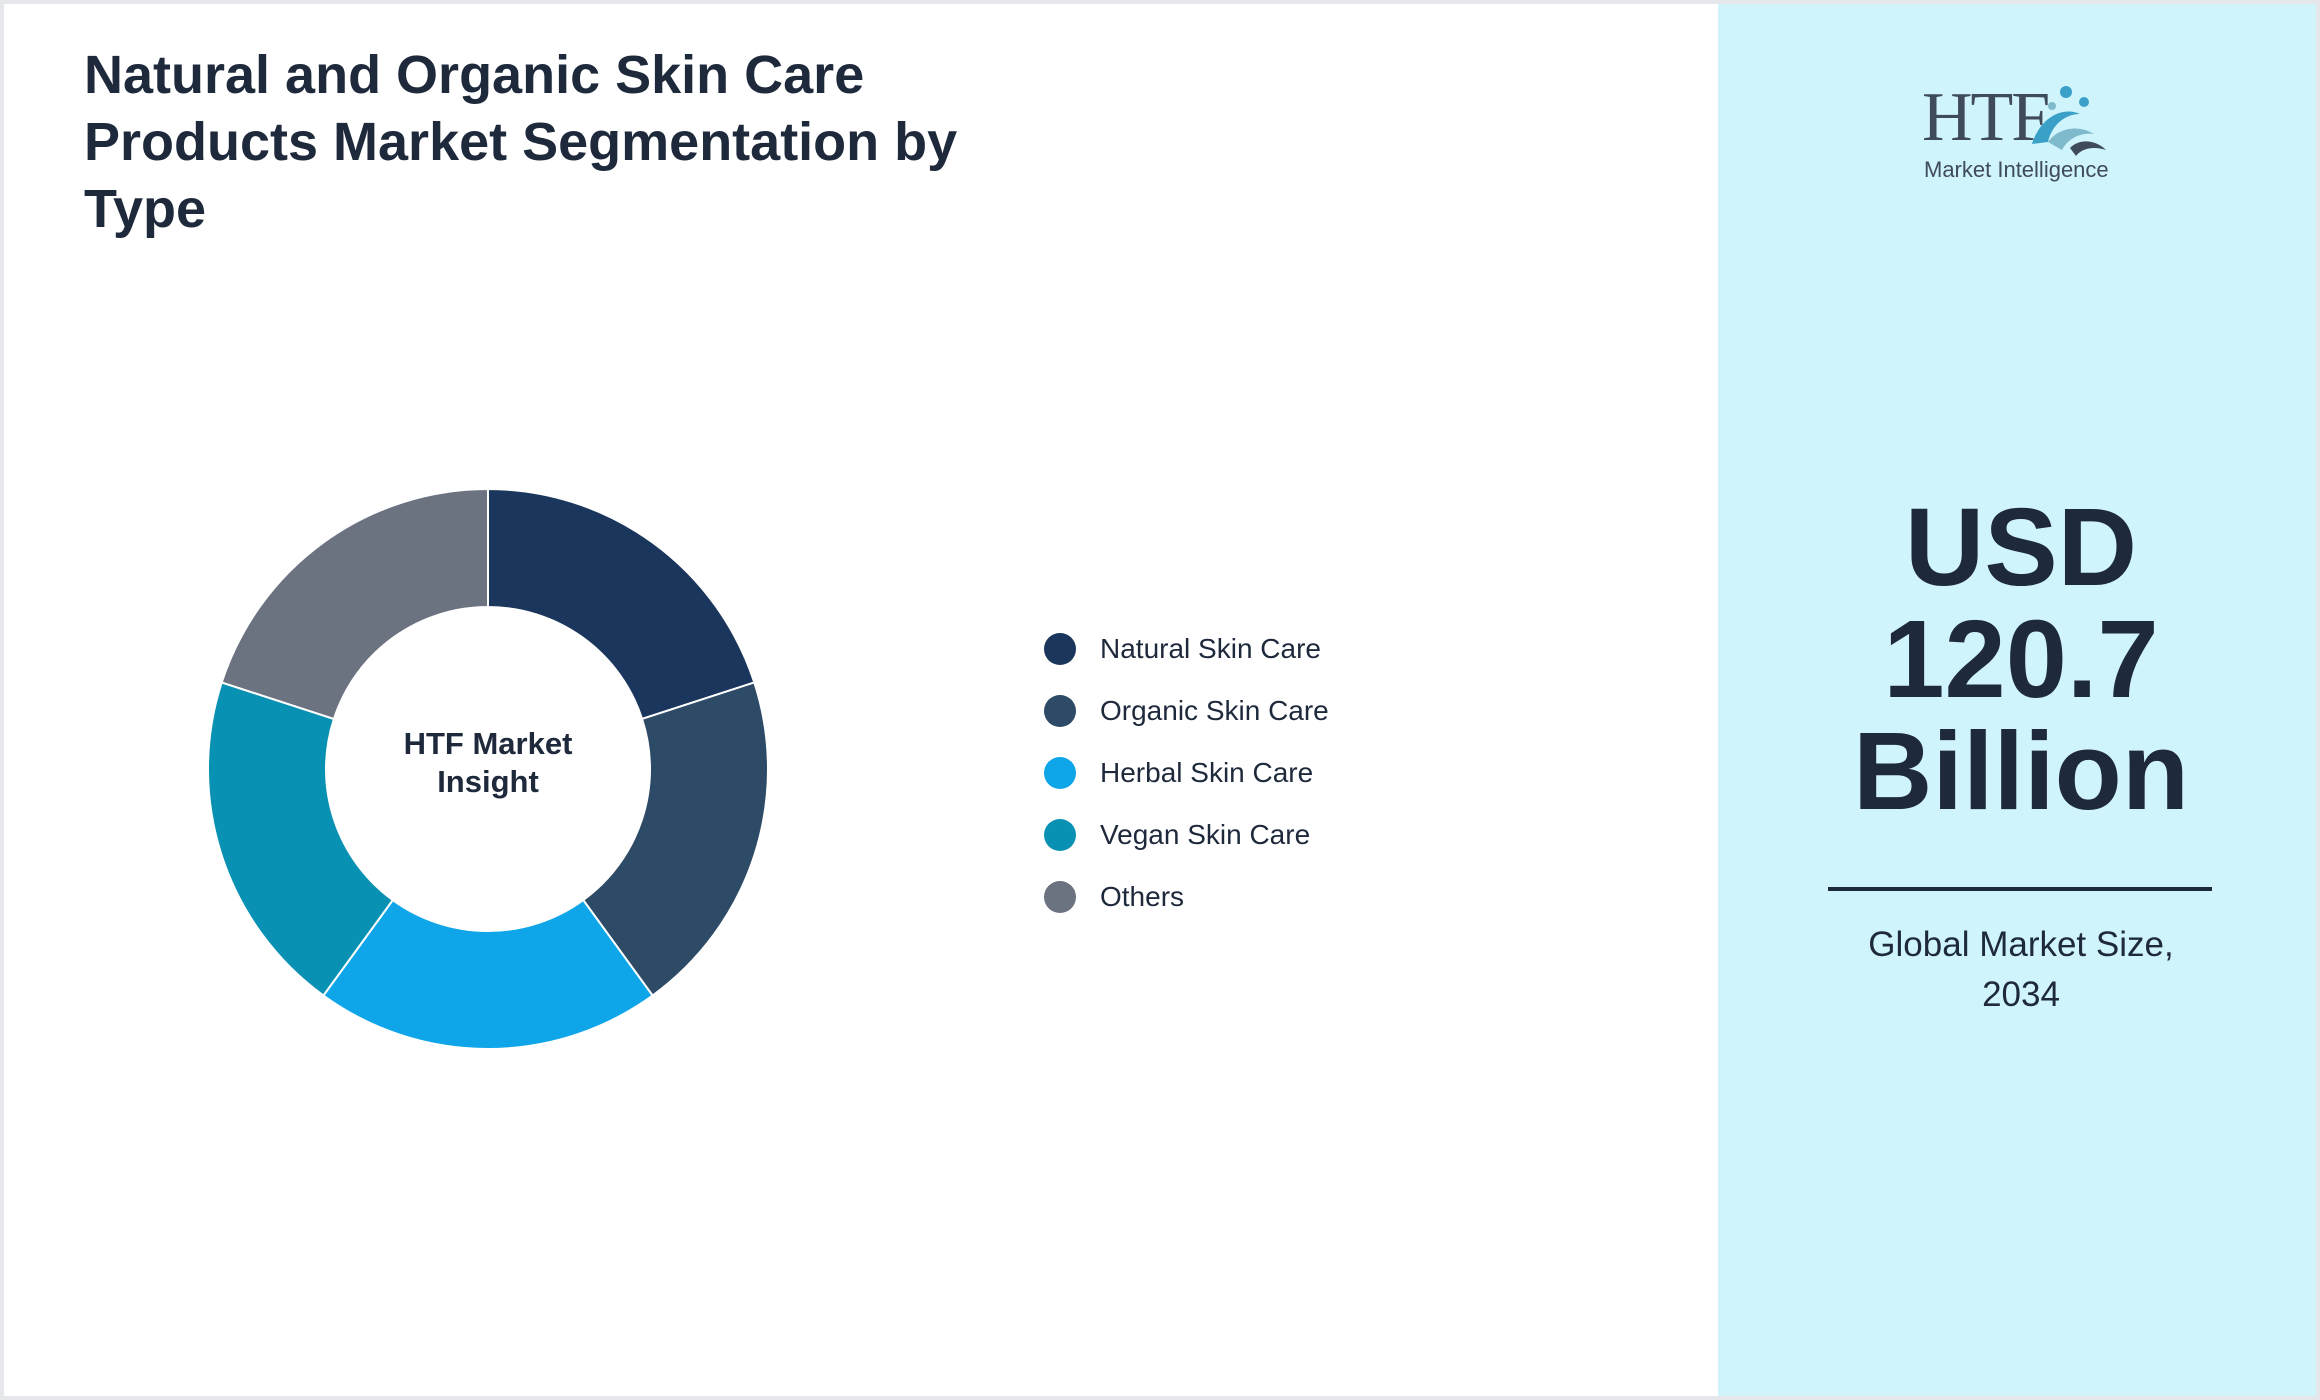 The width and height of the screenshot is (2320, 1400). I want to click on caption-line-1: Global Market Size,, so click(2021, 944).